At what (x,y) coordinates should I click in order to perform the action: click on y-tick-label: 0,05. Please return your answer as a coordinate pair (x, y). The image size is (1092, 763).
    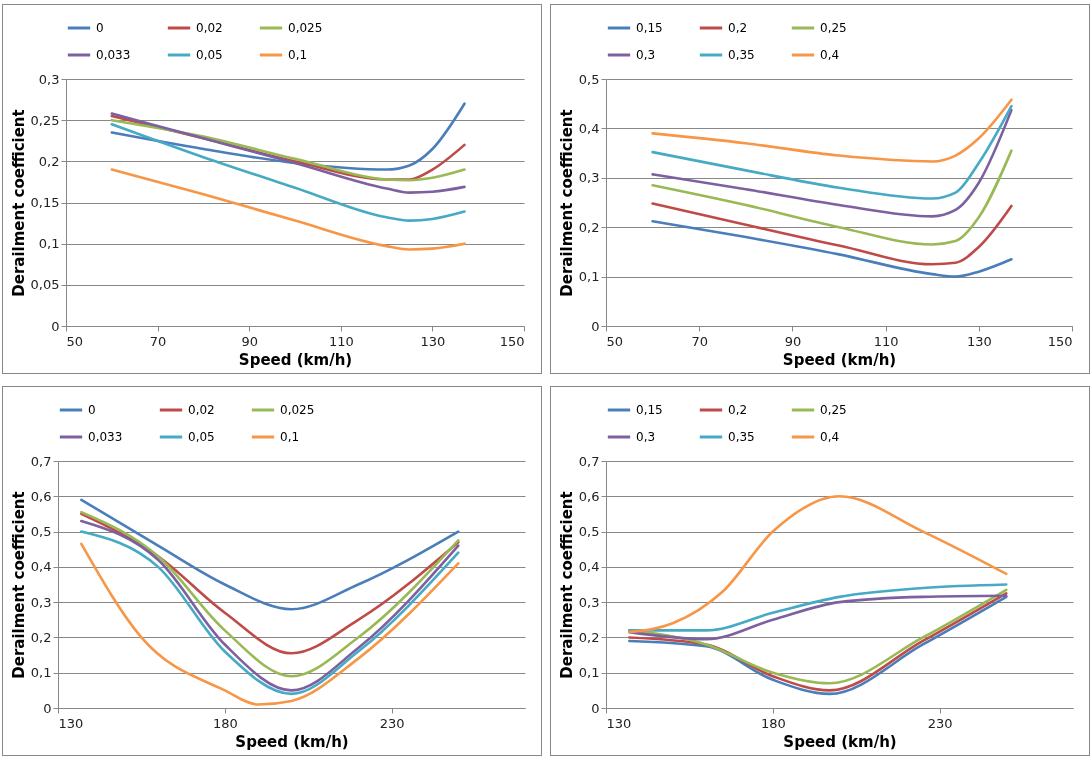
    Looking at the image, I should click on (45, 285).